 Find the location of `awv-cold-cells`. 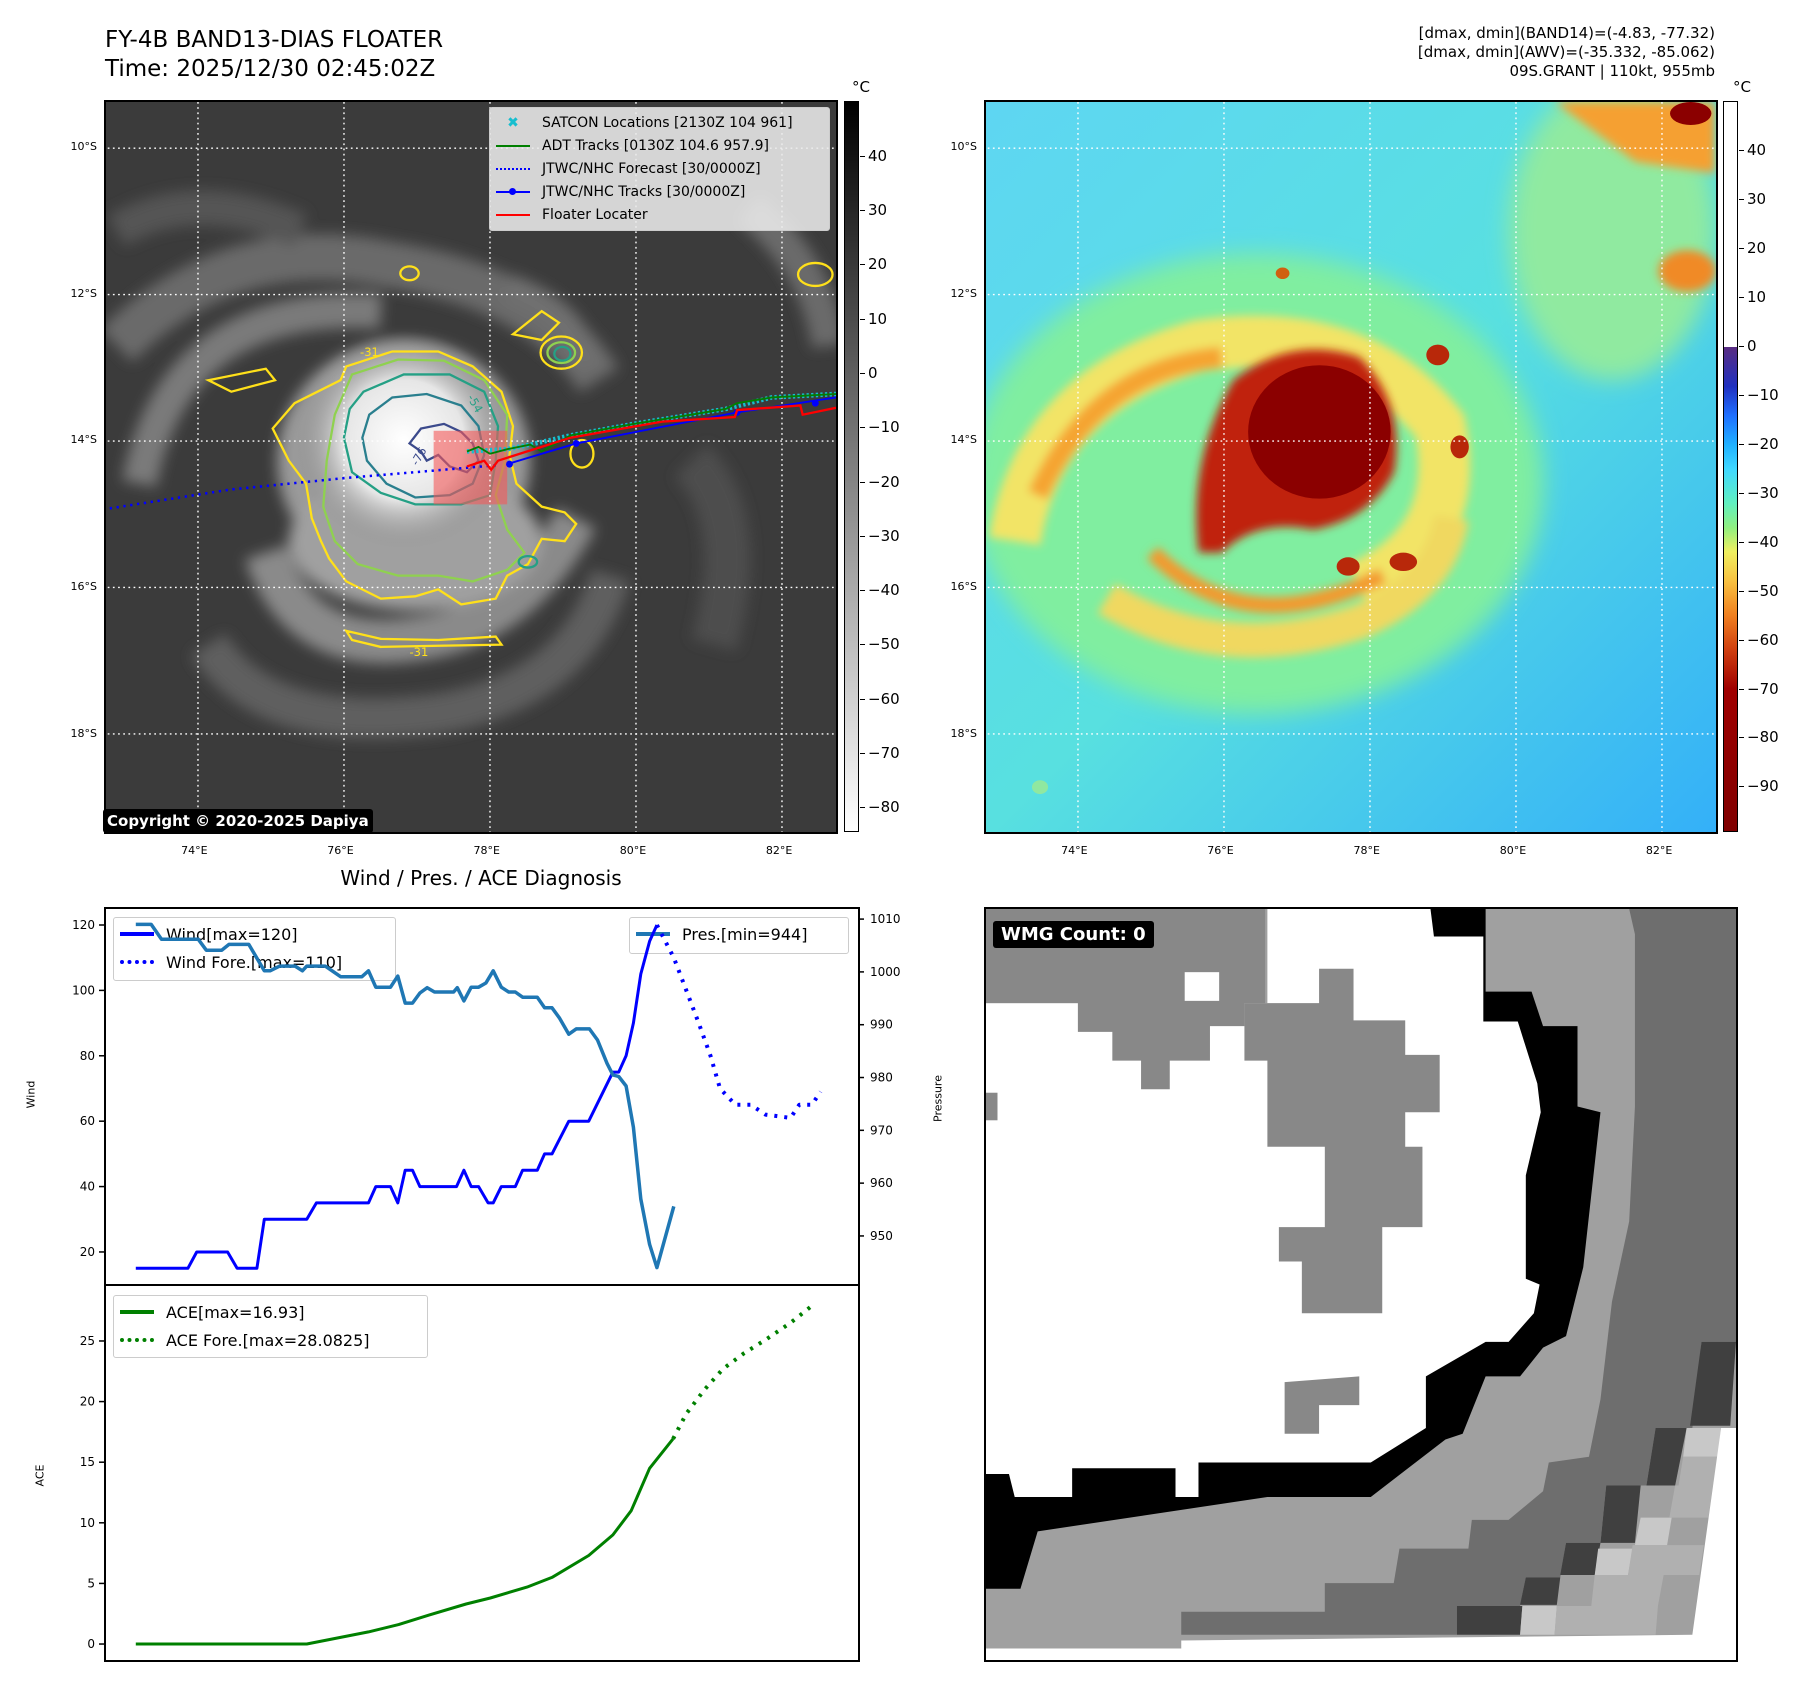

awv-cold-cells is located at coordinates (1493, 339).